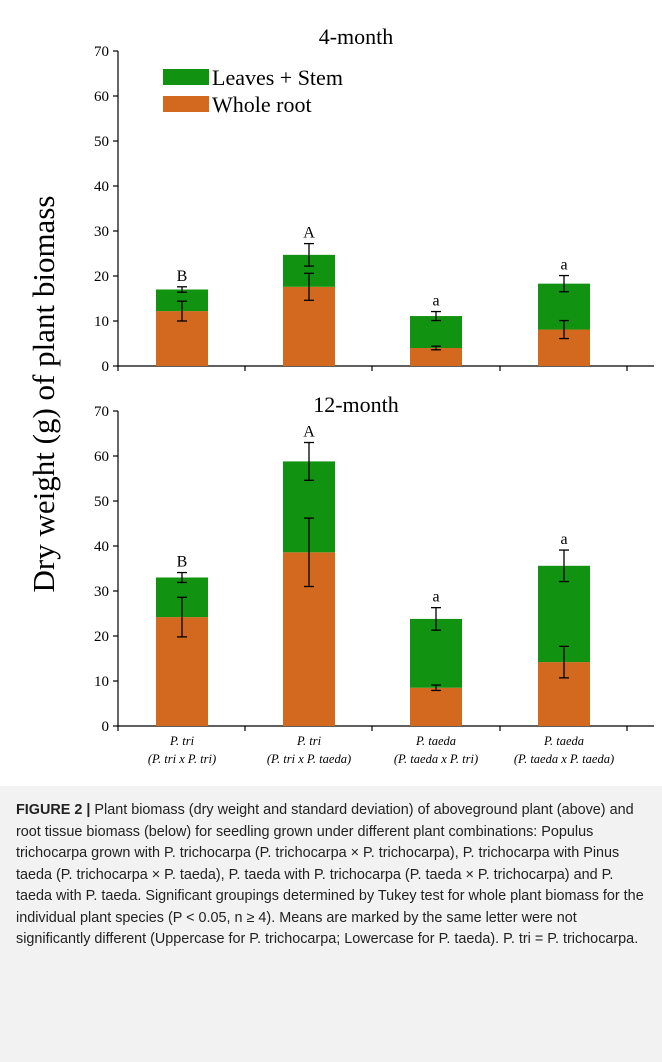 The height and width of the screenshot is (1062, 662). Describe the element at coordinates (436, 759) in the screenshot. I see `x-category-sublabel: (P. taeda x P. tri)` at that location.